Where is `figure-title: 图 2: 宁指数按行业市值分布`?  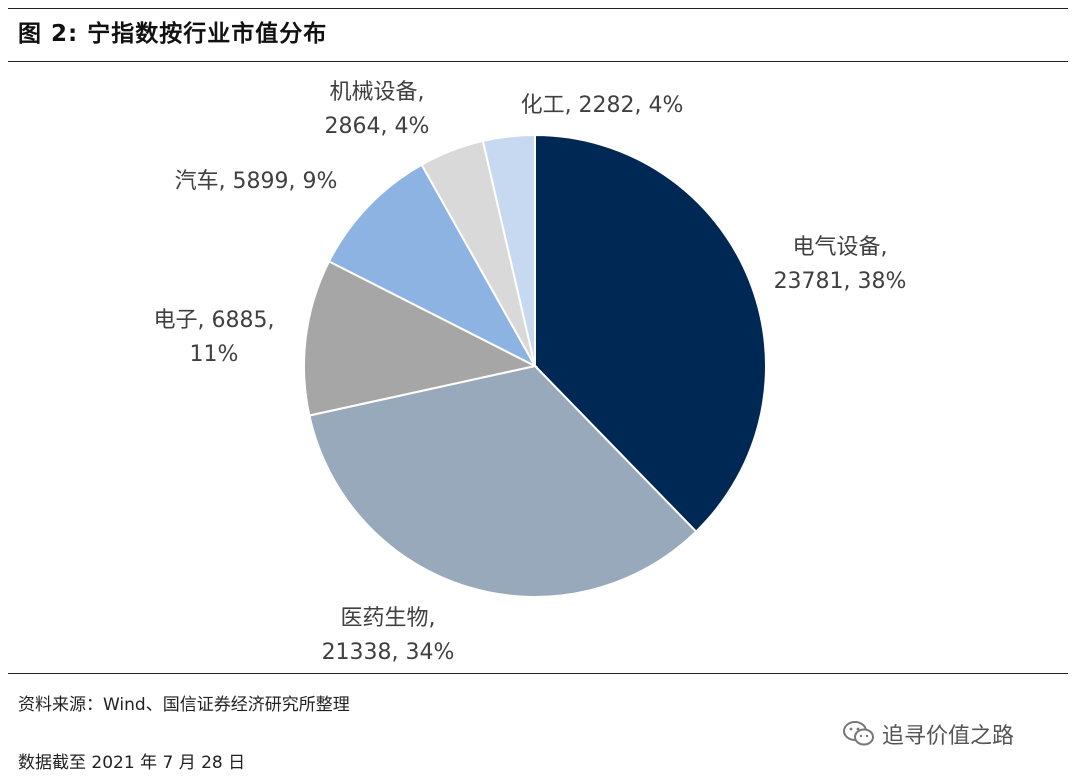
figure-title: 图 2: 宁指数按行业市值分布 is located at coordinates (173, 34).